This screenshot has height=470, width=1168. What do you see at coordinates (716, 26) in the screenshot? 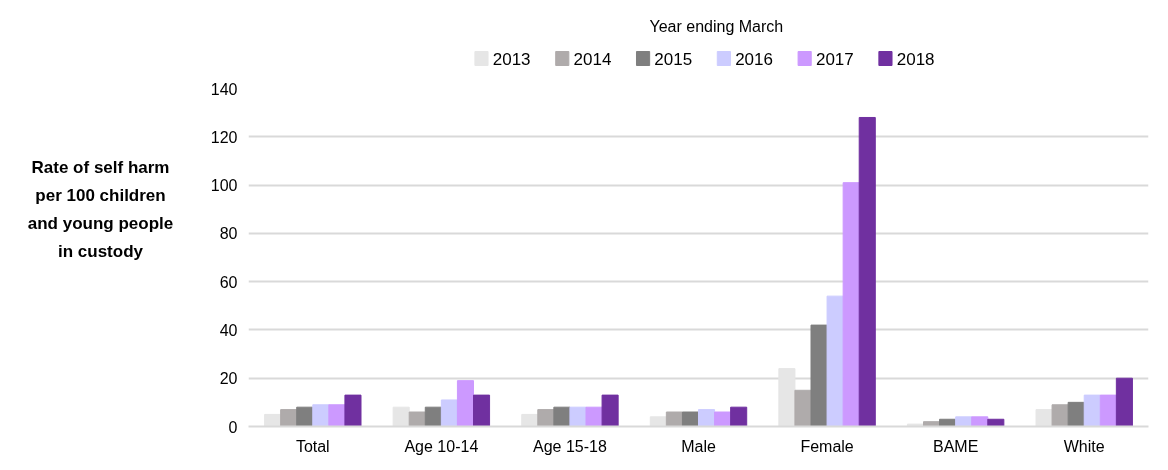
I see `legend-title: Year ending March` at bounding box center [716, 26].